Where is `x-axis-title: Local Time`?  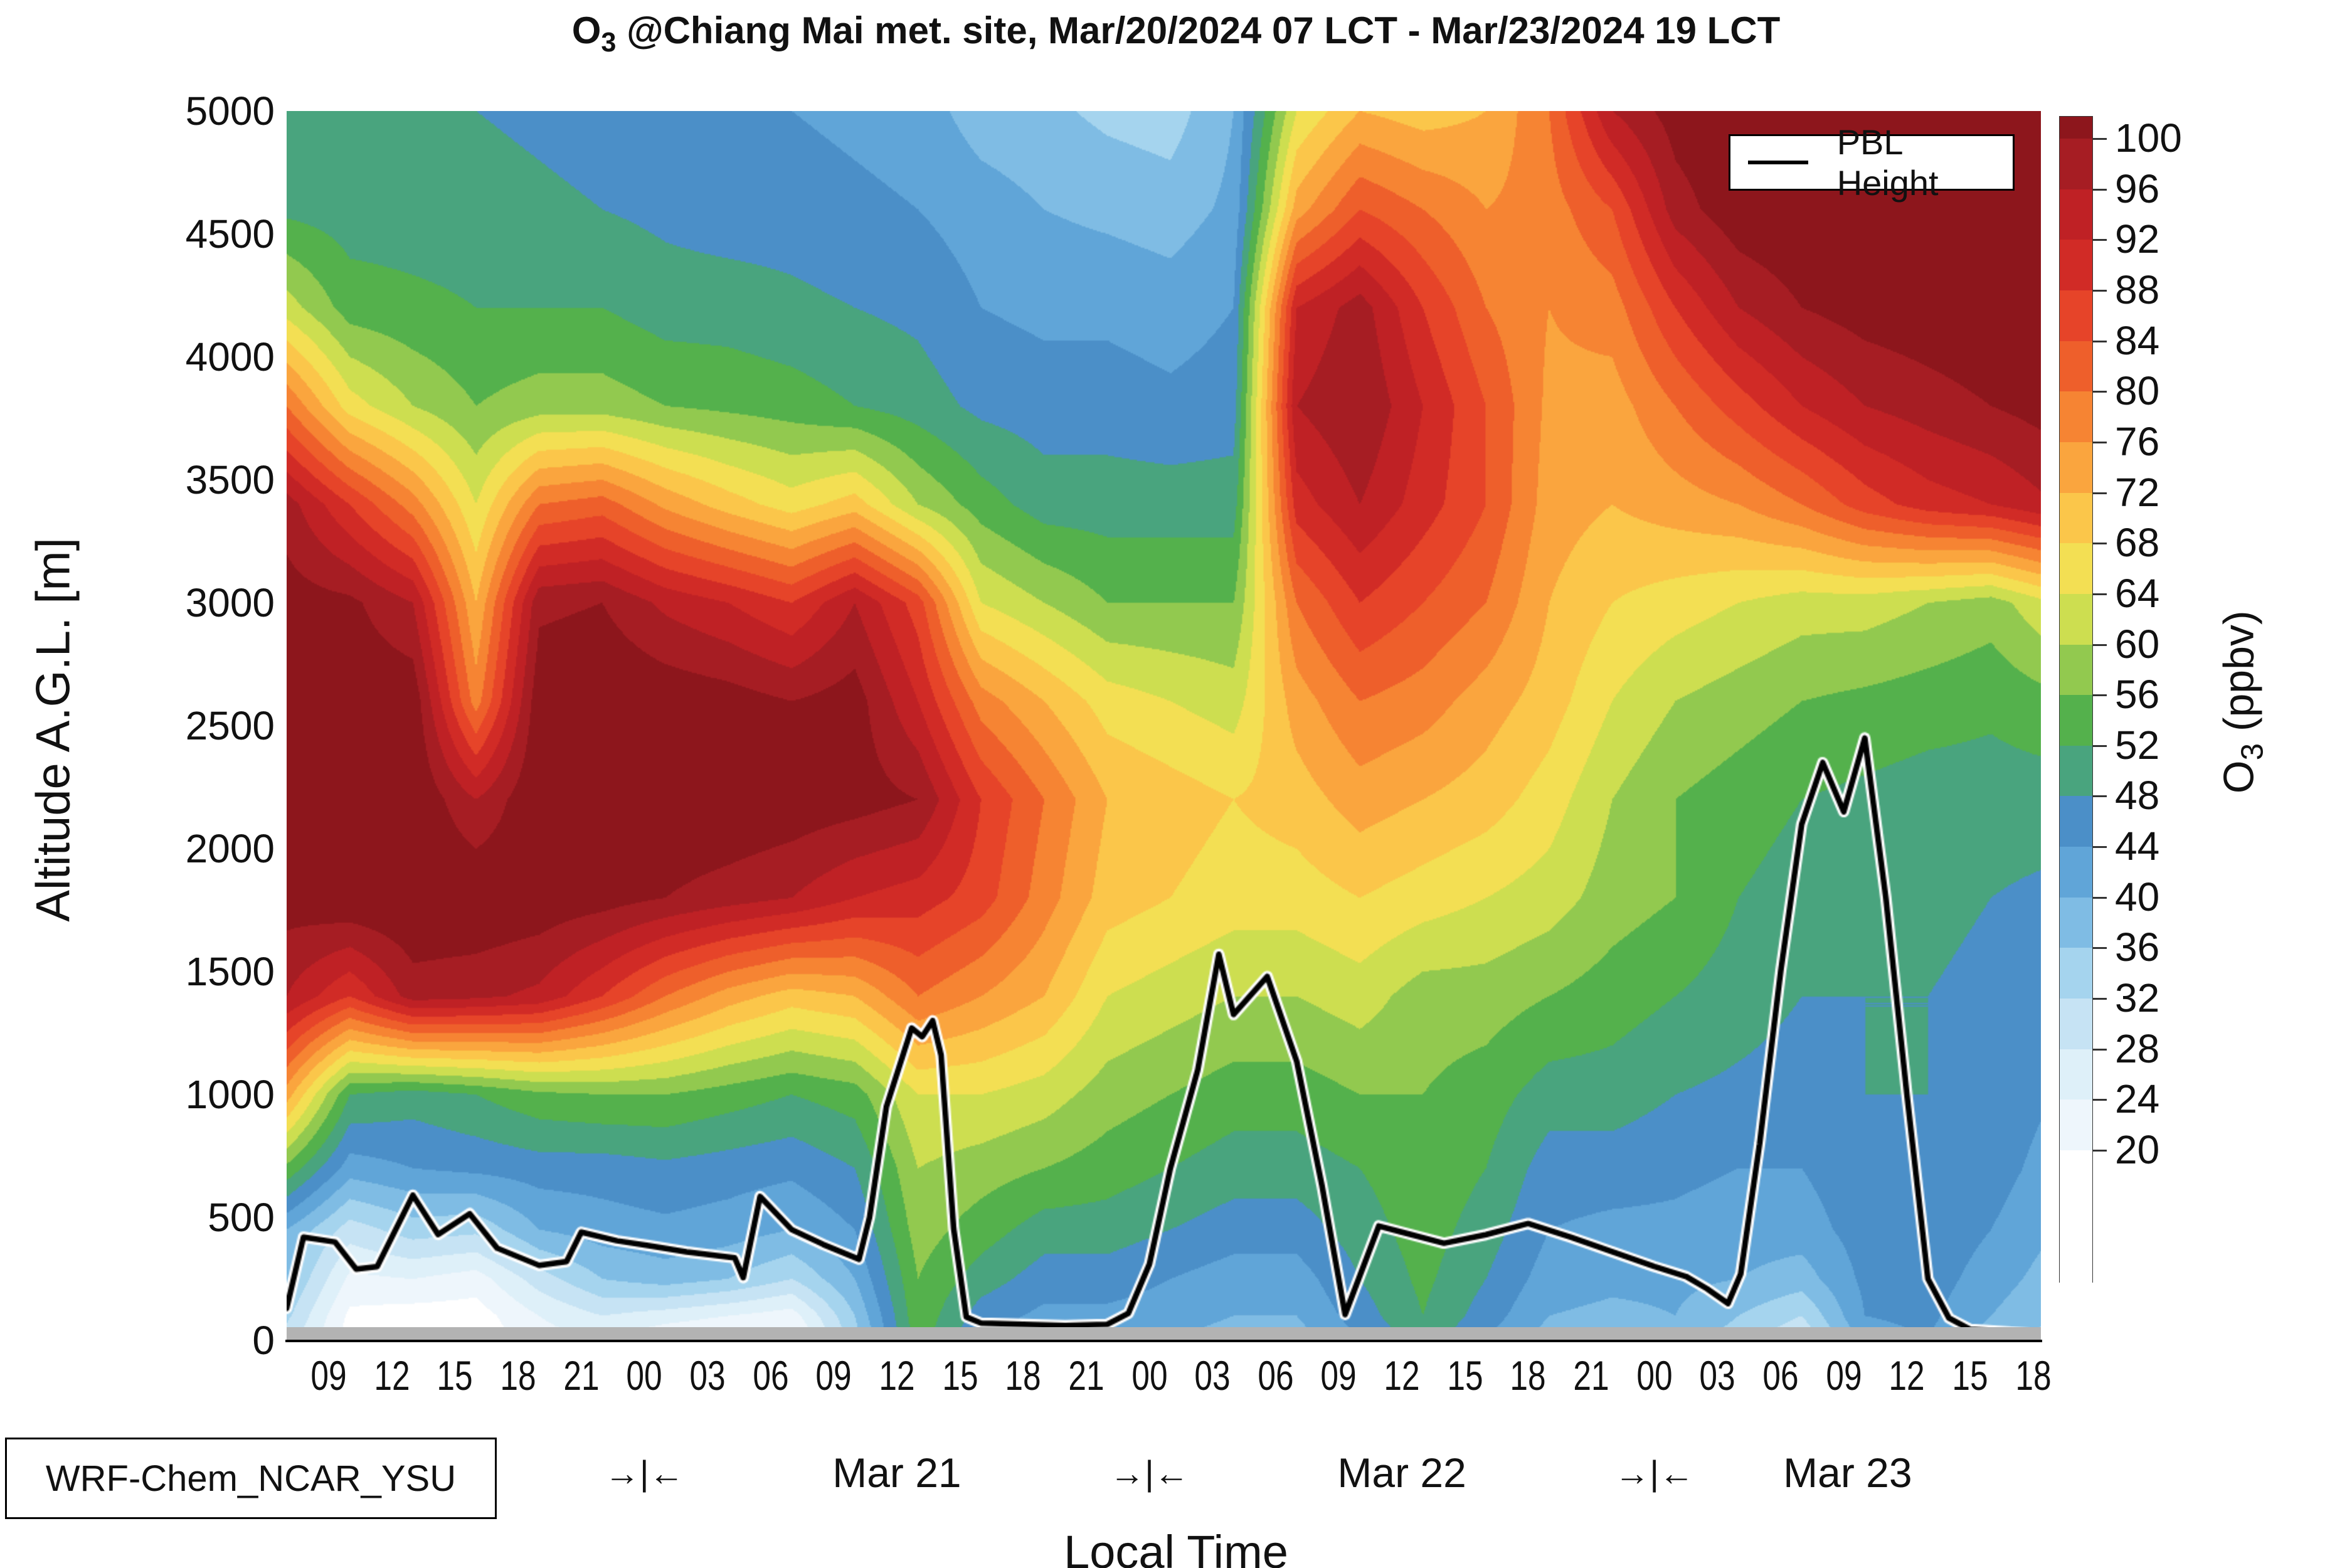
x-axis-title: Local Time is located at coordinates (1176, 1547).